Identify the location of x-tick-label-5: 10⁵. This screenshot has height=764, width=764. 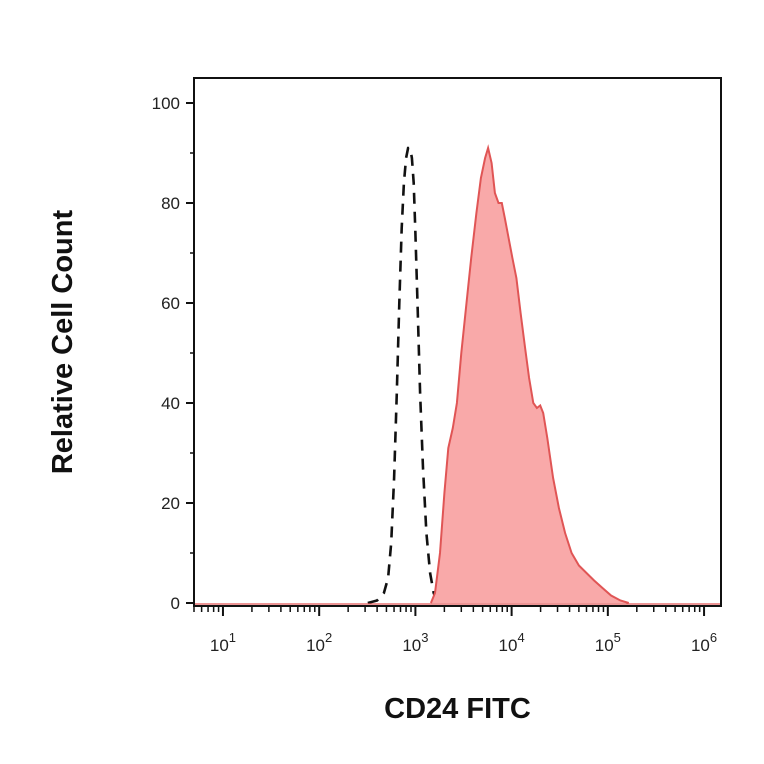
(608, 642).